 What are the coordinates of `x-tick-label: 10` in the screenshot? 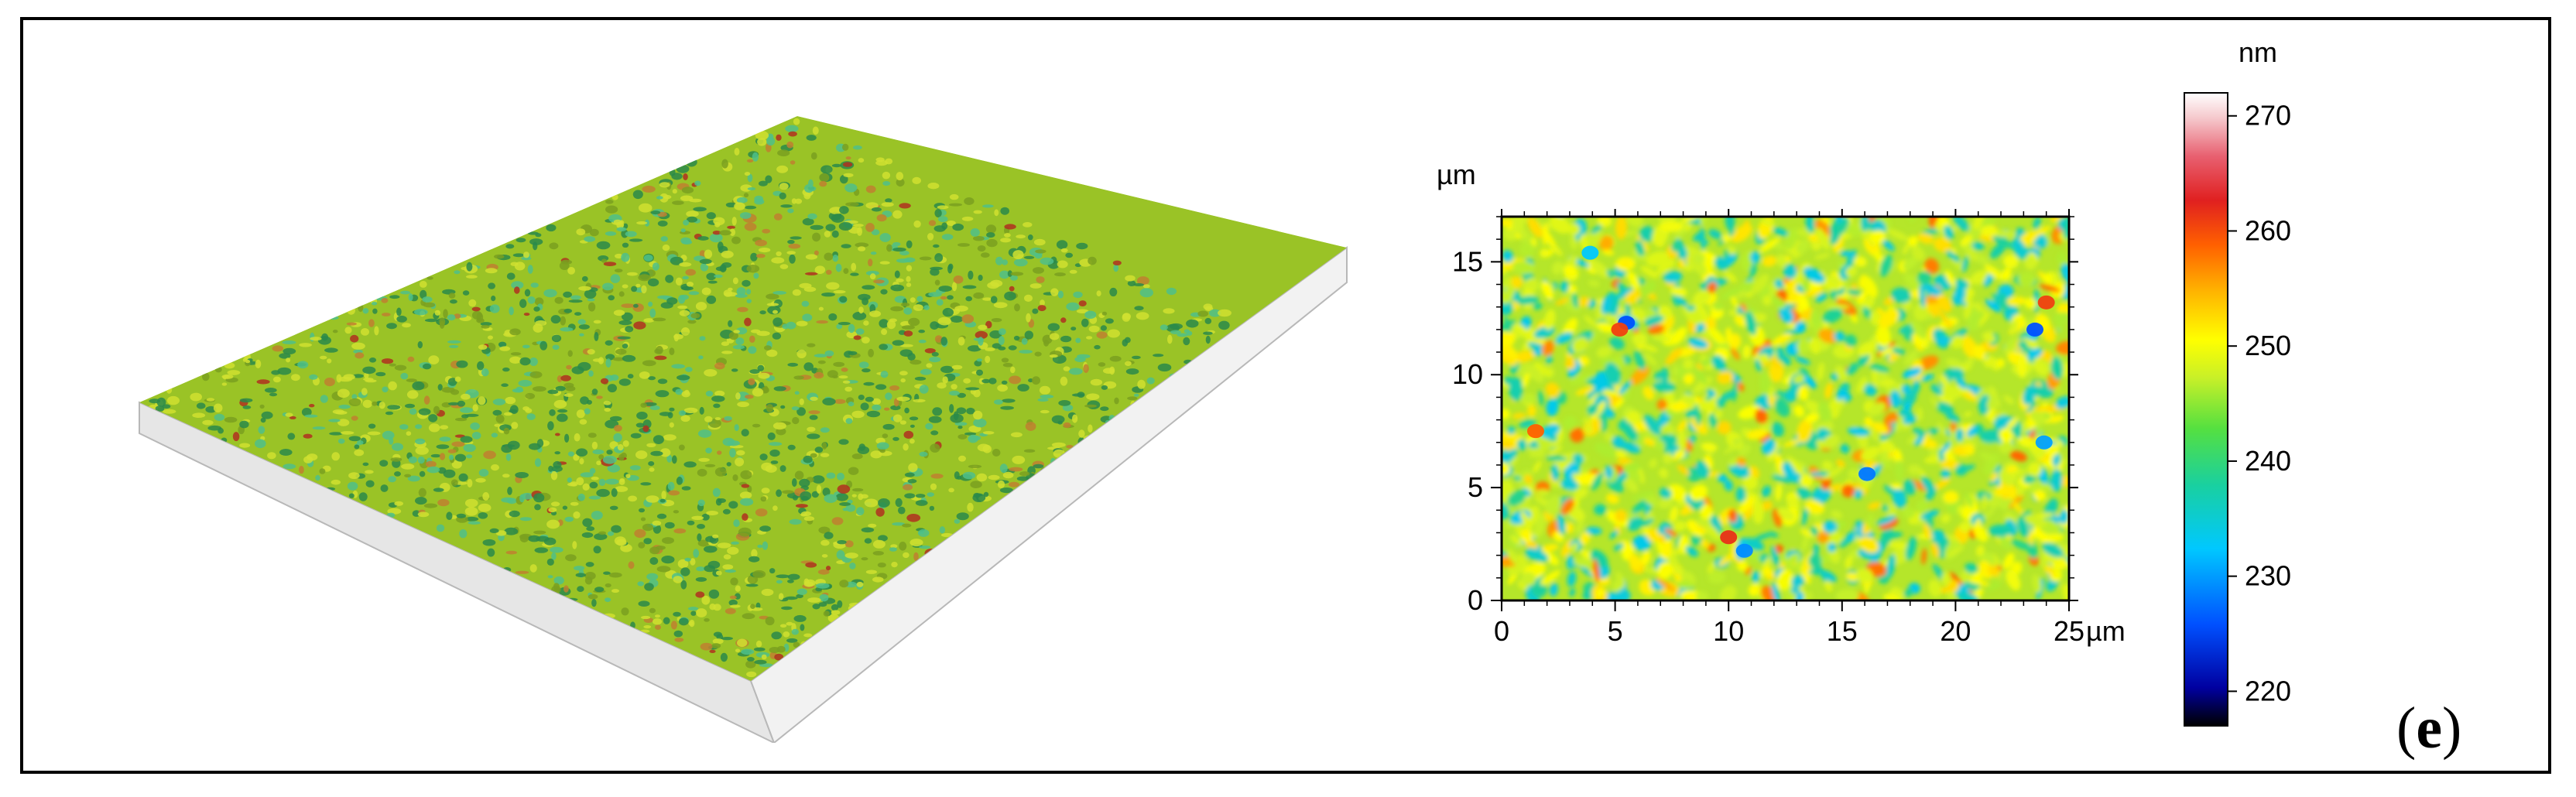 It's located at (1728, 631).